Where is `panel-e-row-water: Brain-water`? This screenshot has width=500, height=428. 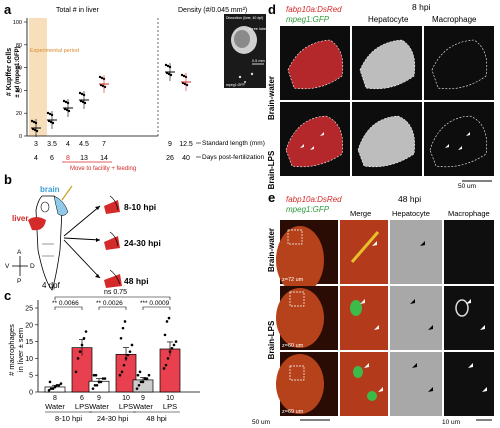 panel-e-row-water: Brain-water is located at coordinates (271, 250).